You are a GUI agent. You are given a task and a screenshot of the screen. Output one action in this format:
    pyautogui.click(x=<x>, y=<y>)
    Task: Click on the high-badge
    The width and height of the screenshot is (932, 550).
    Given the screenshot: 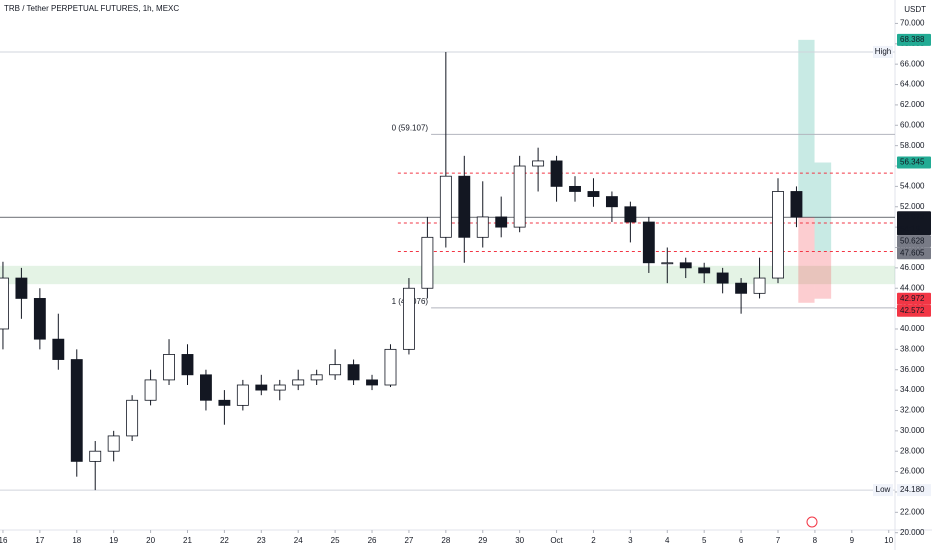 What is the action you would take?
    pyautogui.click(x=883, y=51)
    